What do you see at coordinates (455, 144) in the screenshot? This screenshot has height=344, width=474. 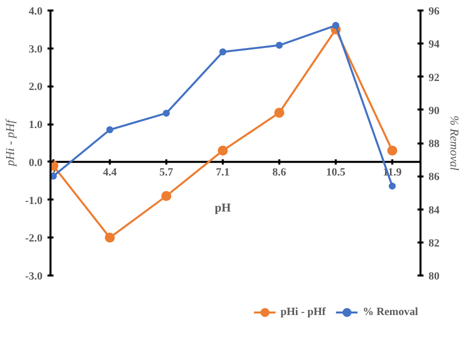 I see `y2-axis-title: % Removal` at bounding box center [455, 144].